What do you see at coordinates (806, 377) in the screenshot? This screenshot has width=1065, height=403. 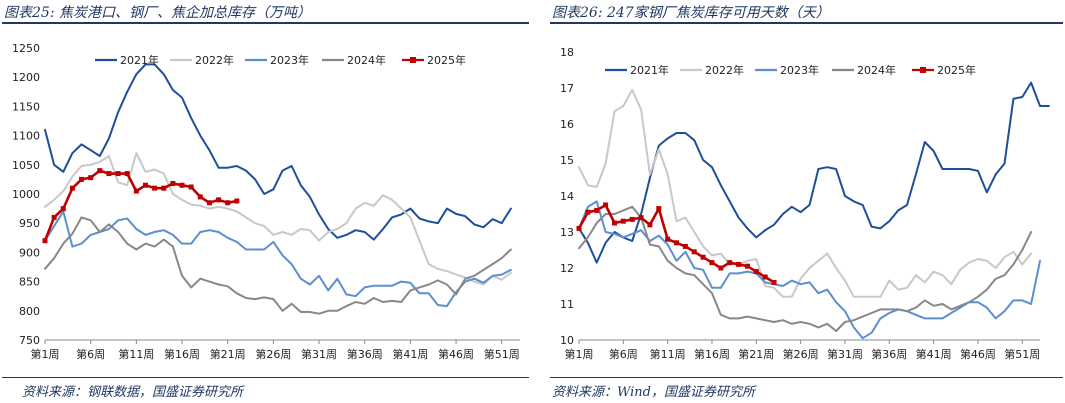 I see `source-rule-right` at bounding box center [806, 377].